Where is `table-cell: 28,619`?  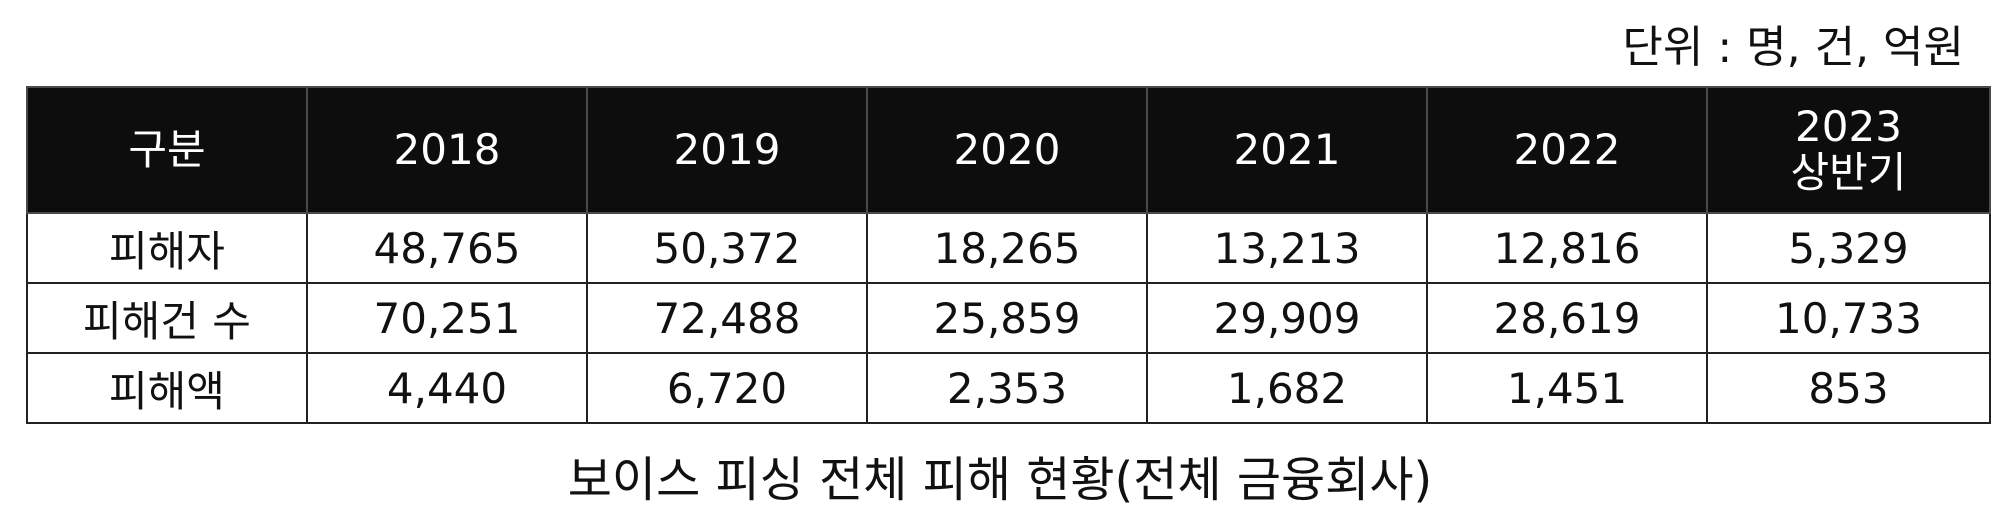 table-cell: 28,619 is located at coordinates (1567, 318).